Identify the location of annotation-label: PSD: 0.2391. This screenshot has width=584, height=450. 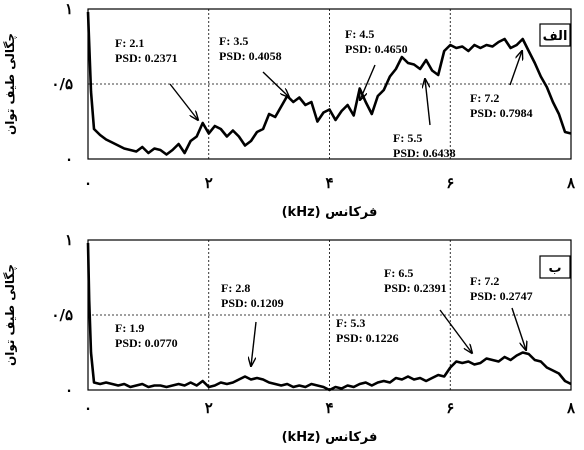
(415, 288).